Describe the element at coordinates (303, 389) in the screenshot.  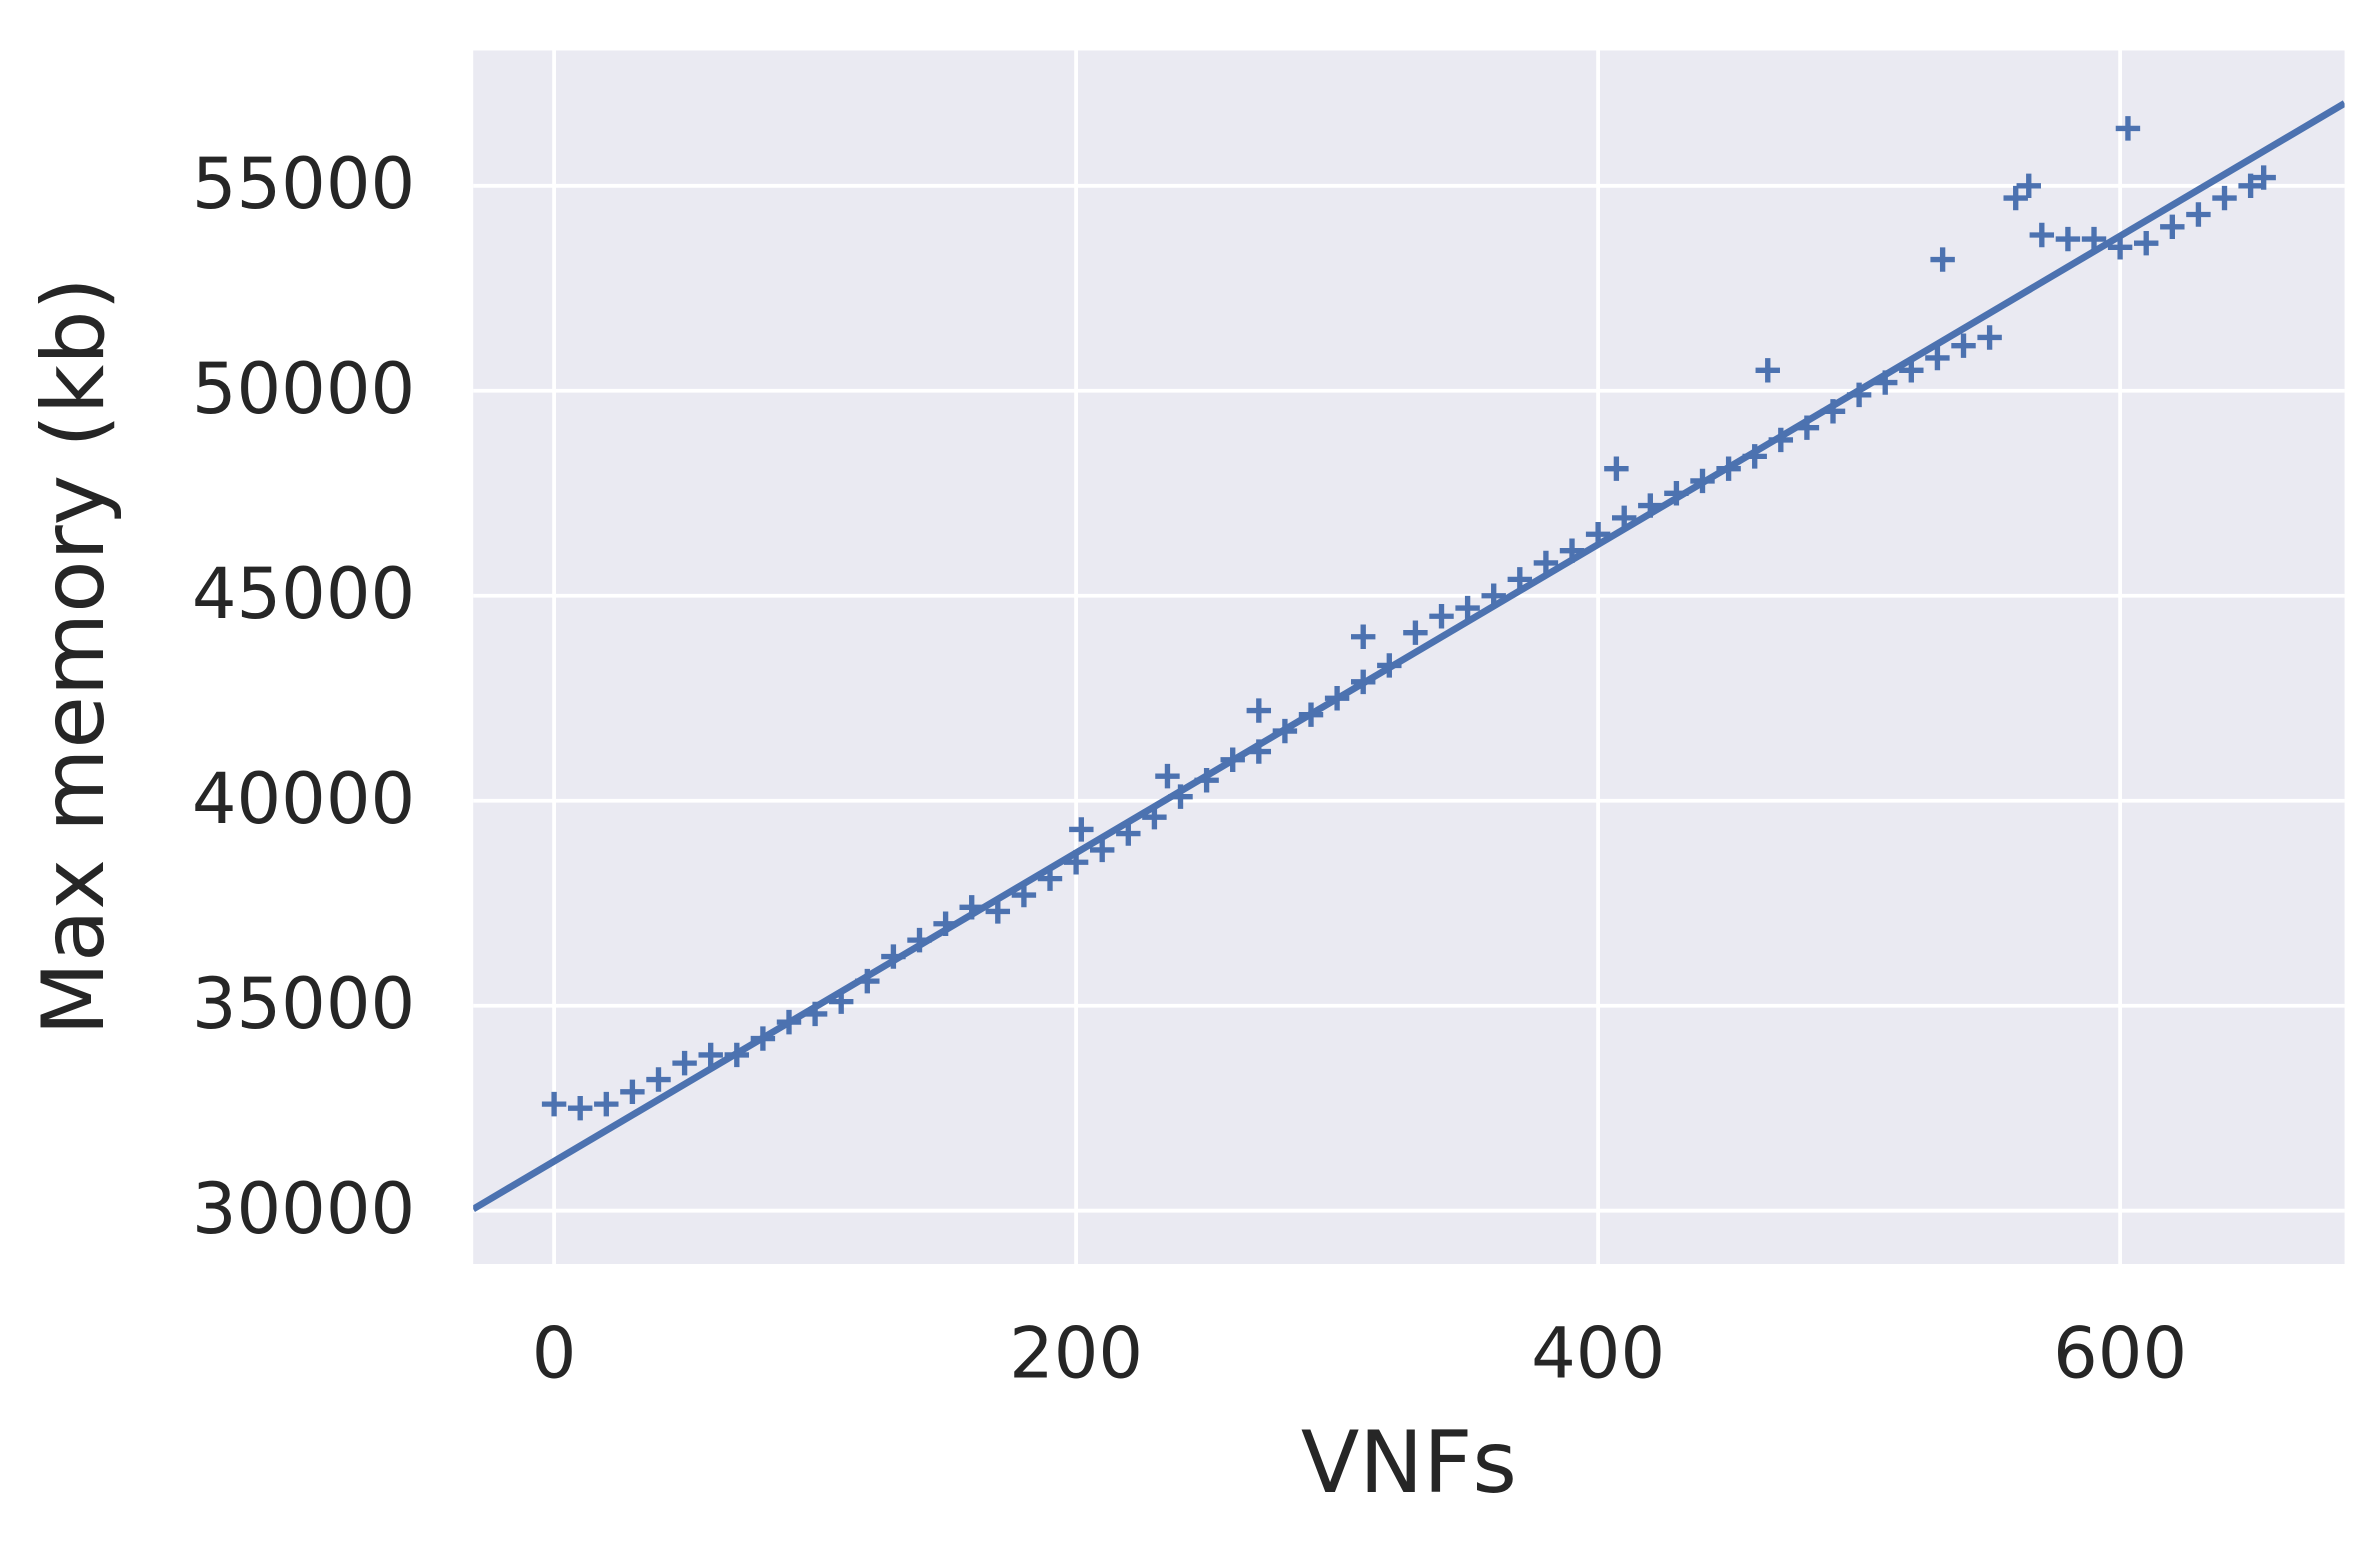
I see `y-tick-label: 50000` at that location.